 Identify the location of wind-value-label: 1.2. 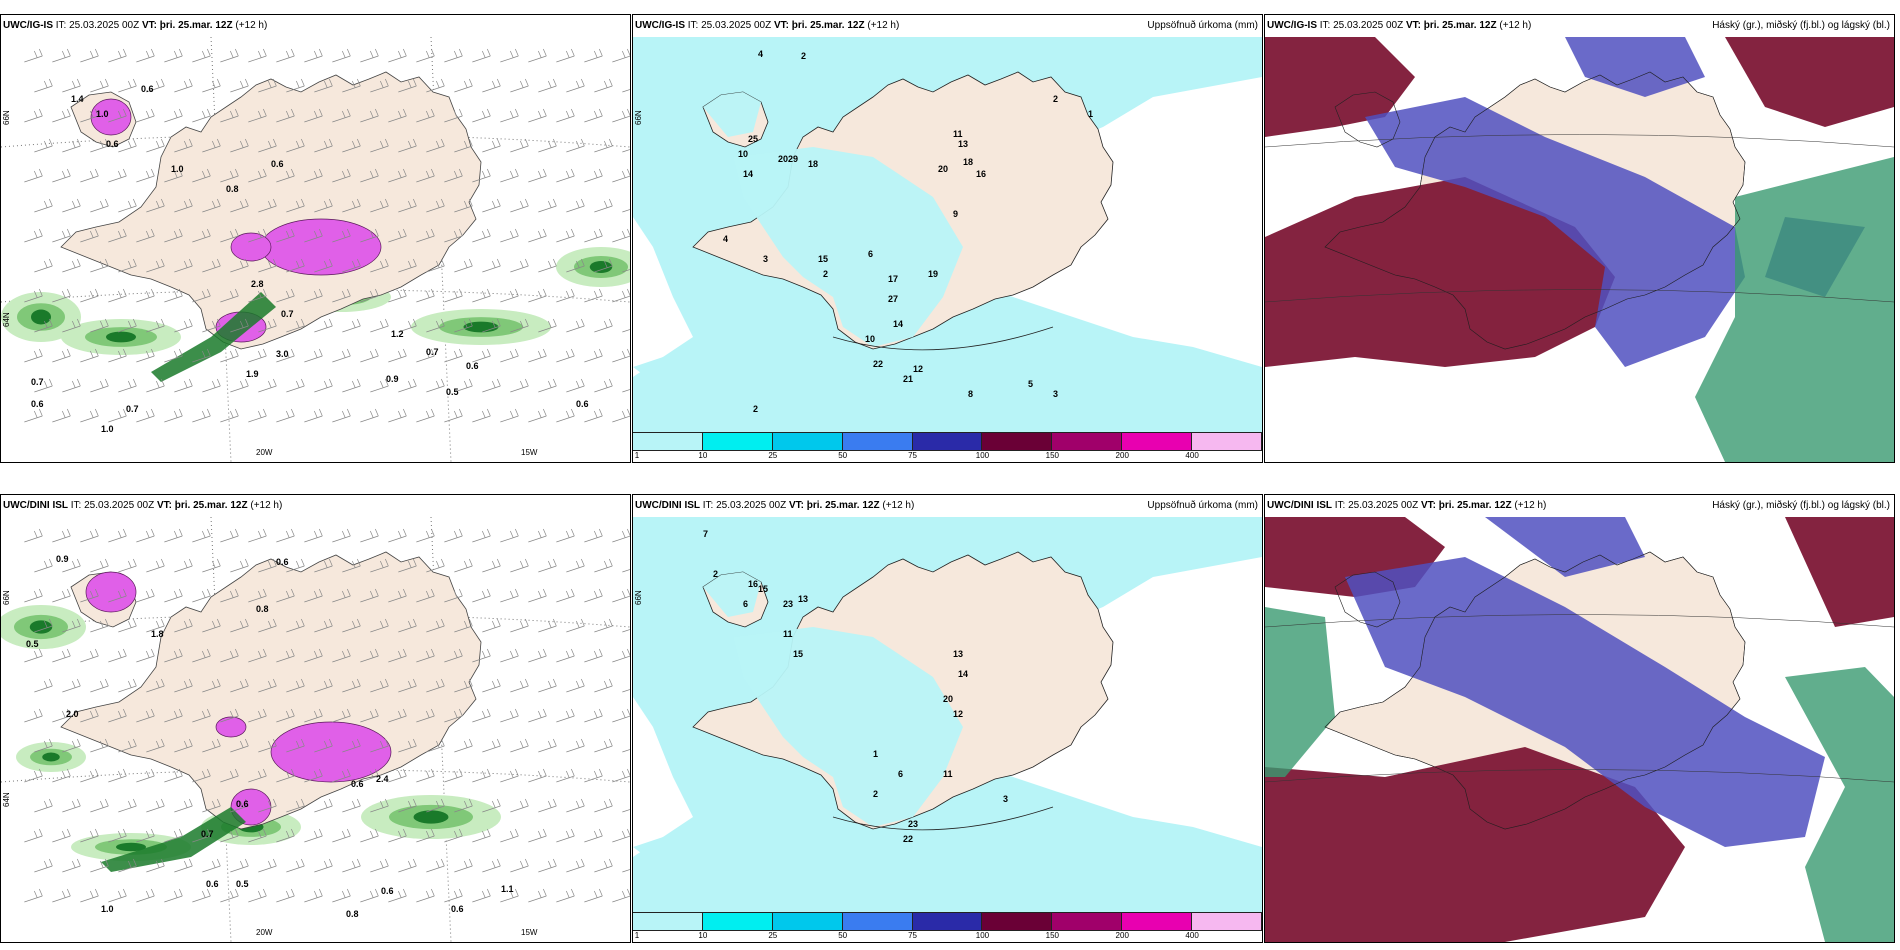
(397, 334).